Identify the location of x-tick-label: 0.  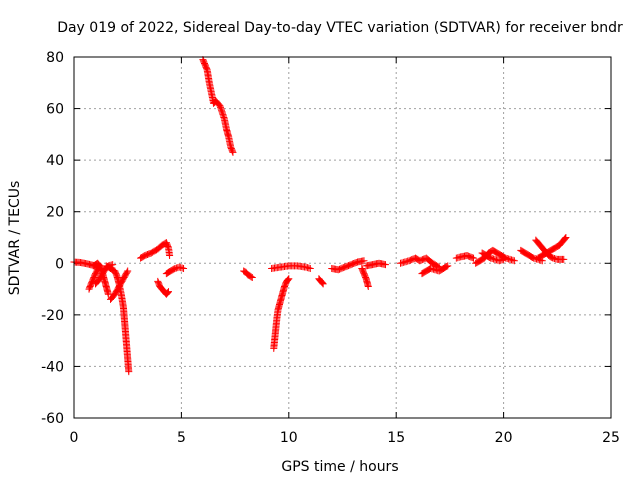
(74, 438).